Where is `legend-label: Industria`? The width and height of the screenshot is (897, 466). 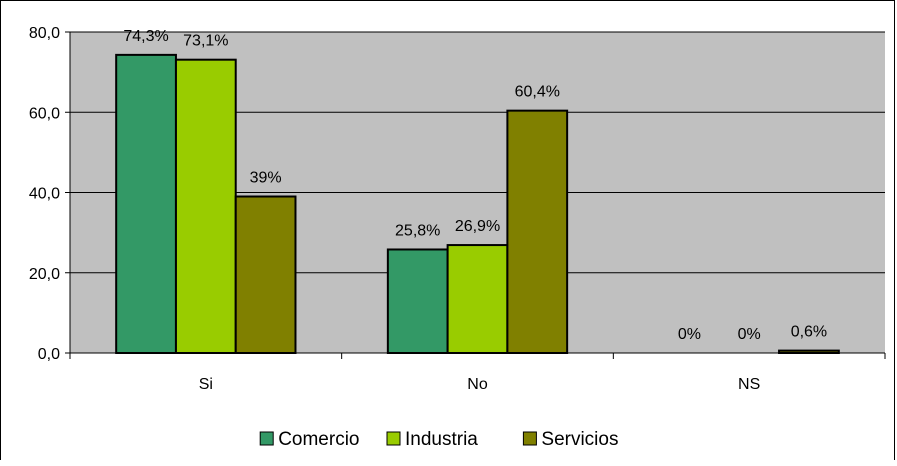
legend-label: Industria is located at coordinates (441, 439).